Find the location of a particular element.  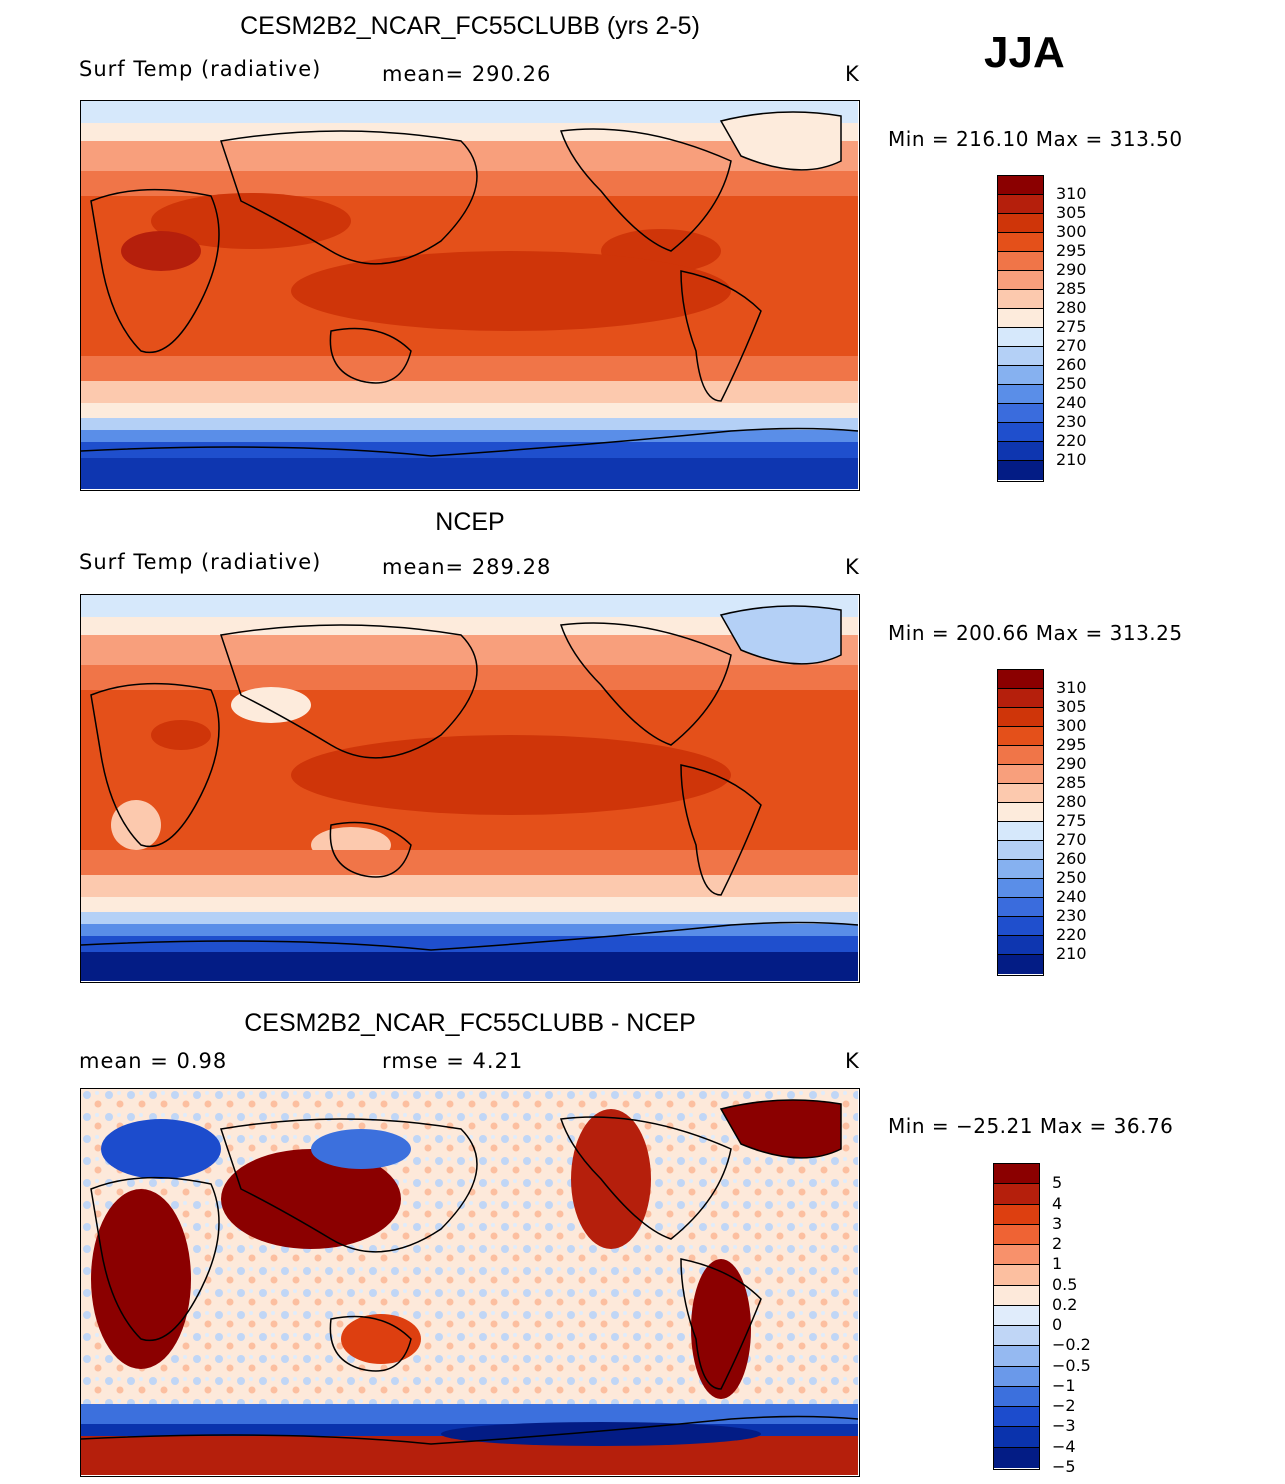

panel1-colorbar is located at coordinates (1020, 328).